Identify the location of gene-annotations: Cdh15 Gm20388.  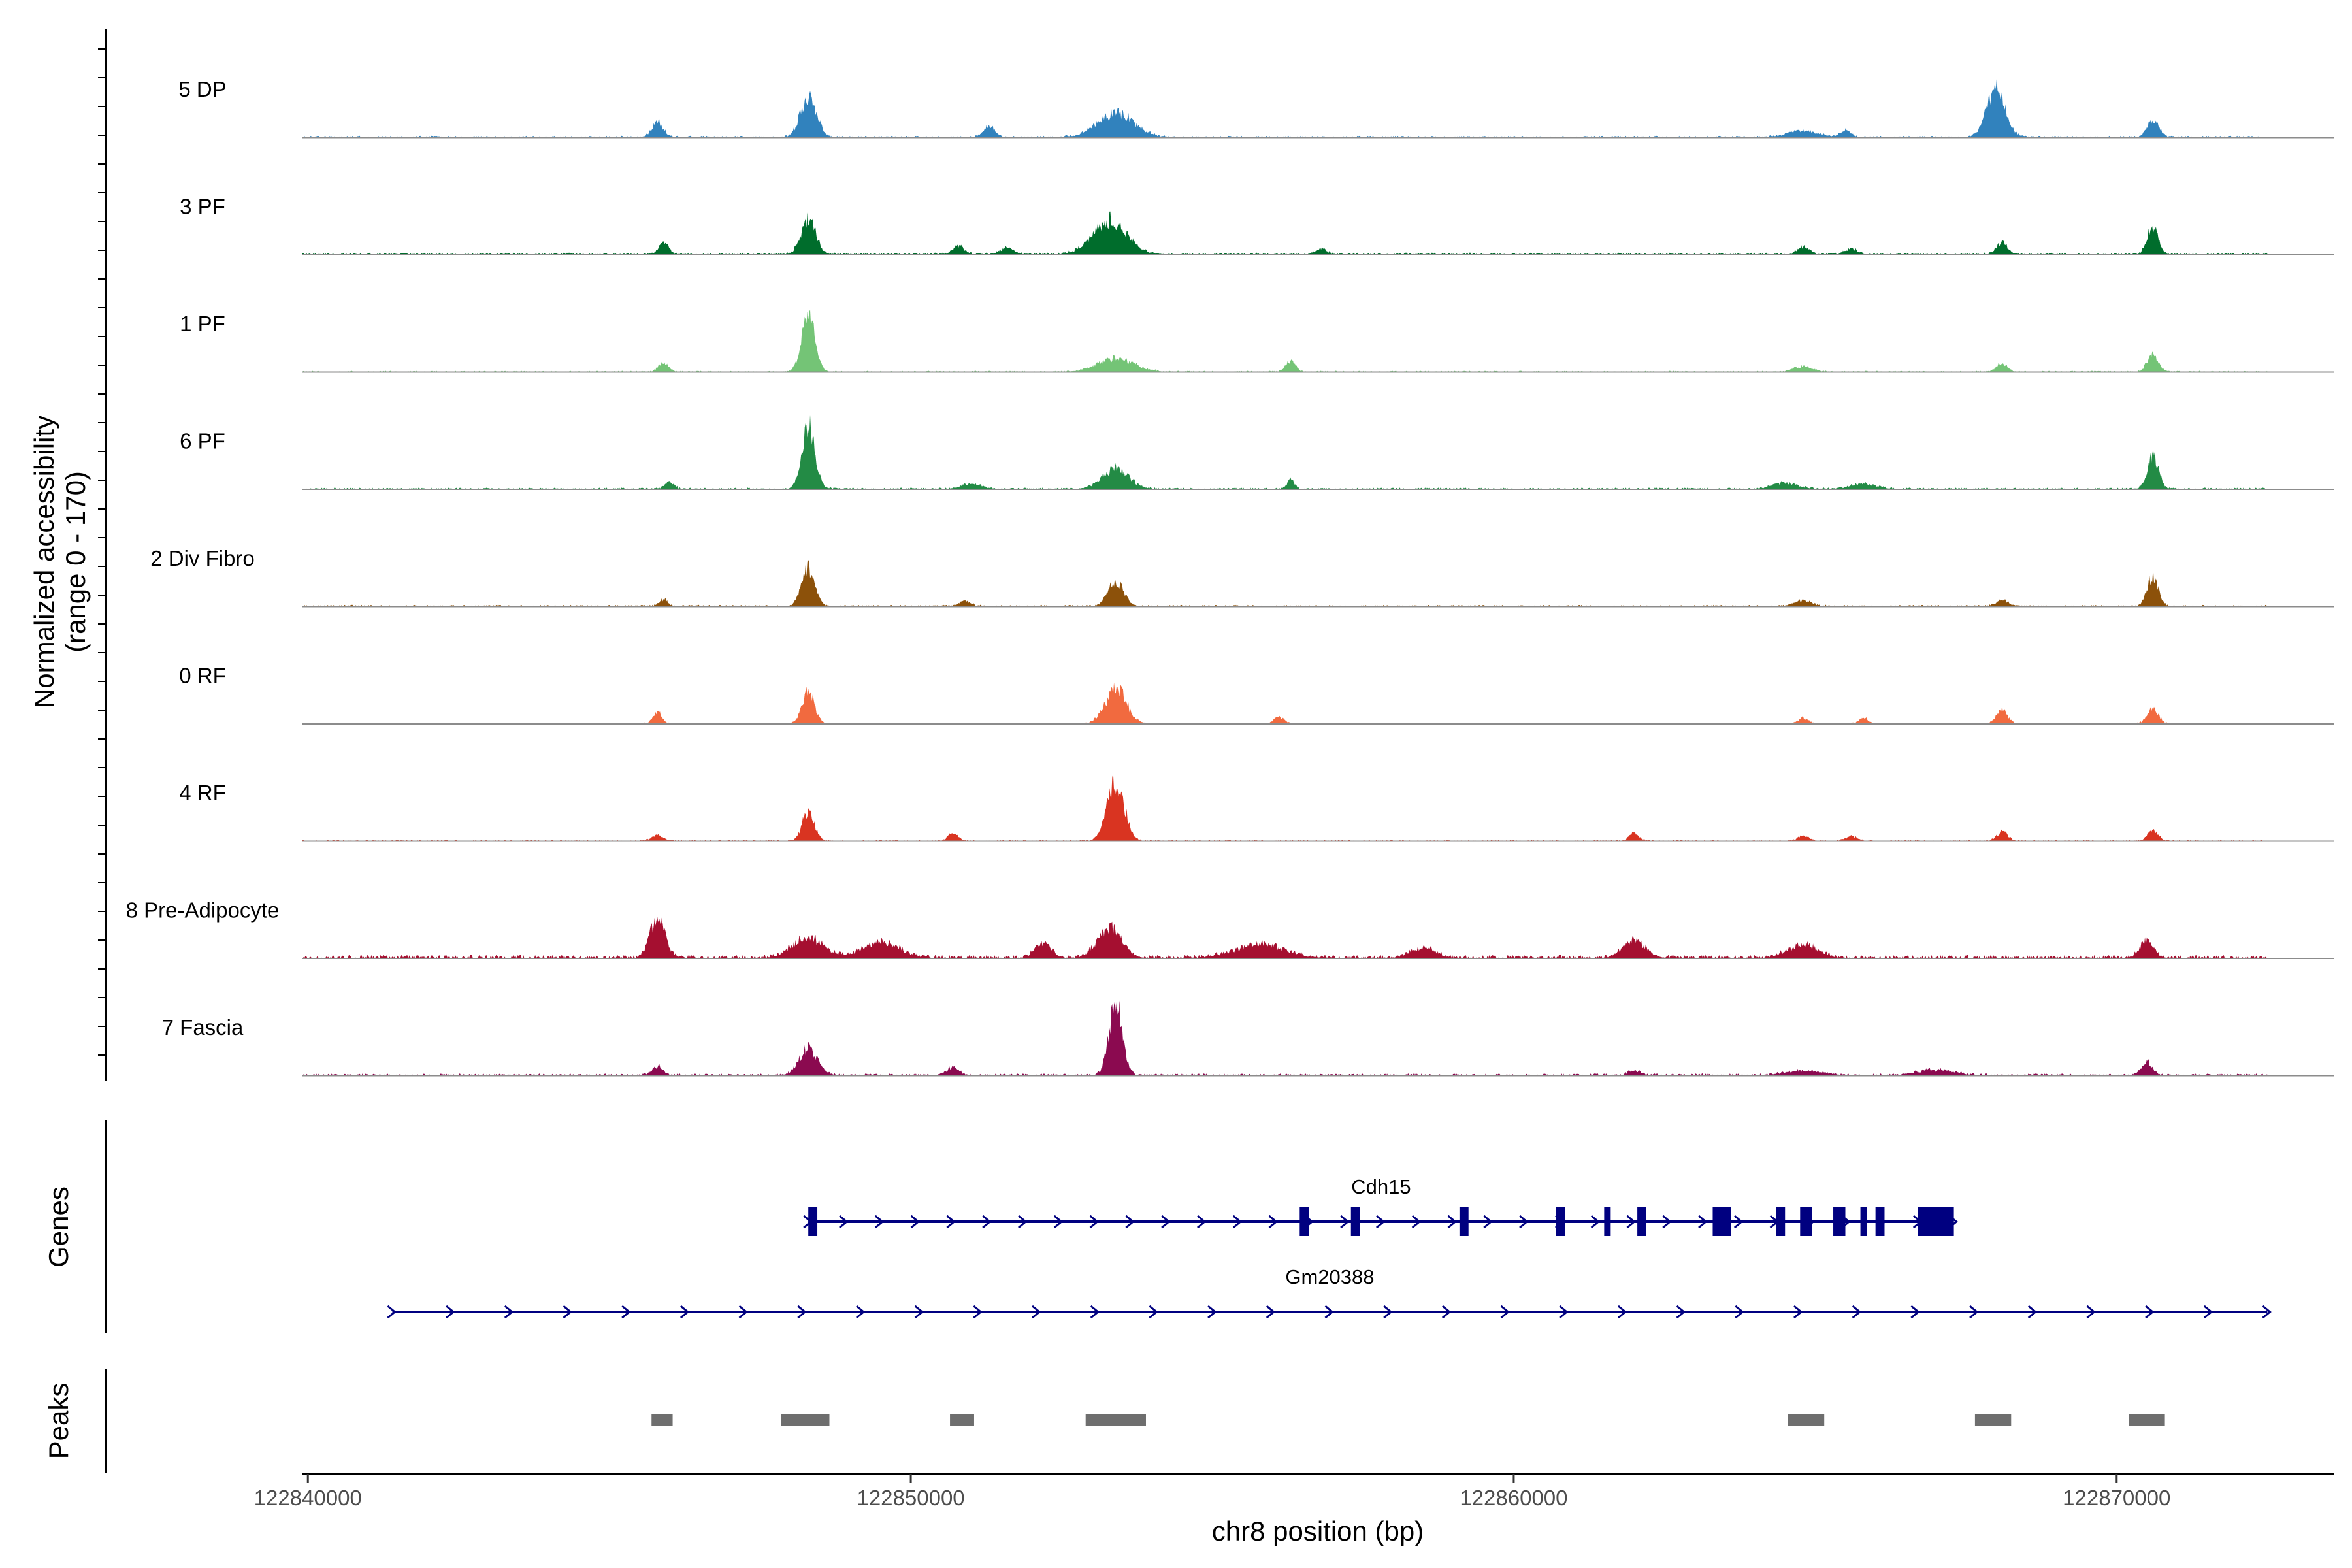
(1329, 1247).